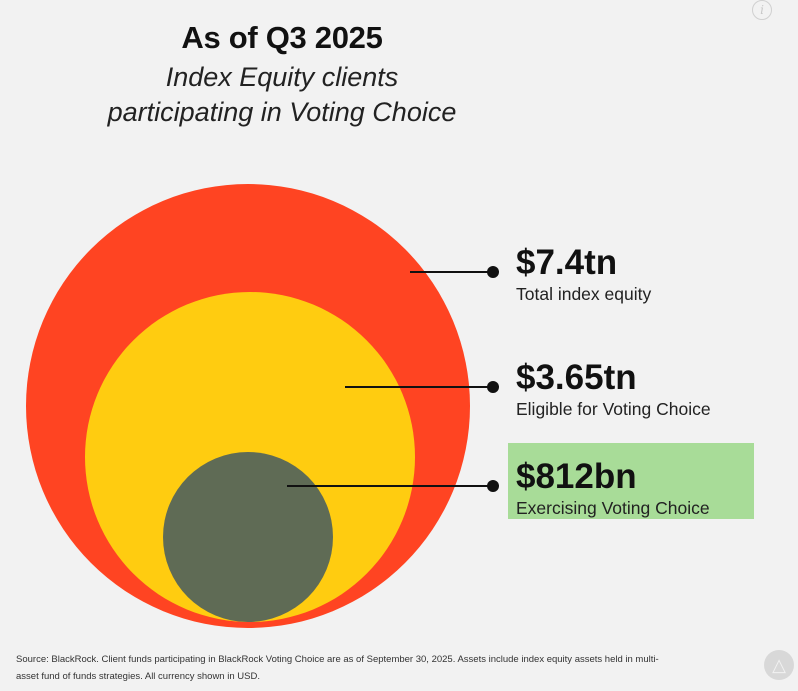  What do you see at coordinates (282, 37) in the screenshot?
I see `page-title: As of Q3 2025` at bounding box center [282, 37].